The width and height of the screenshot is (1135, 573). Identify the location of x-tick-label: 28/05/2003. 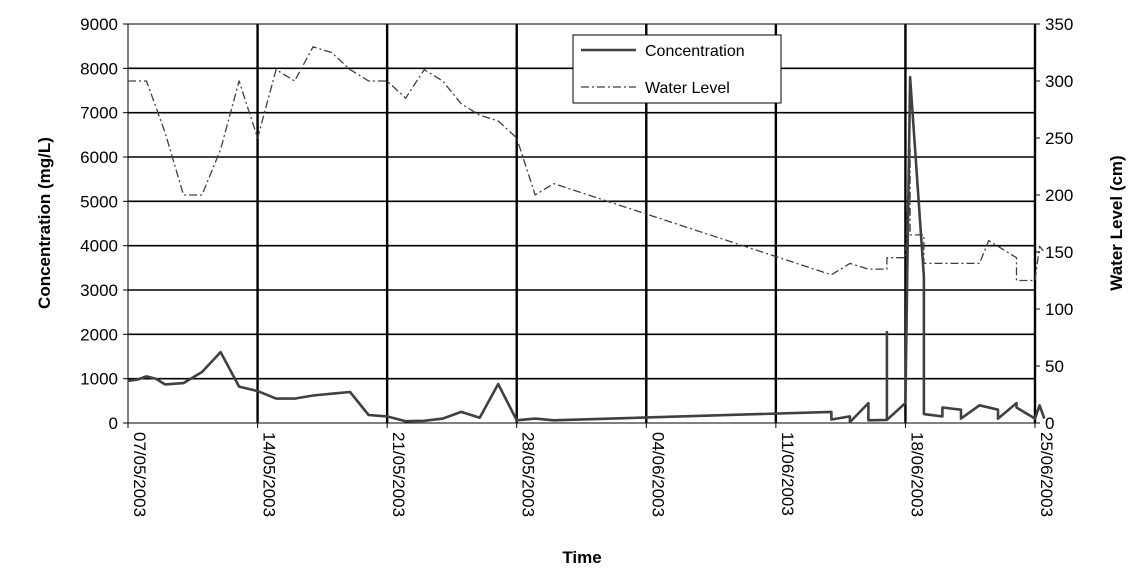
(528, 474).